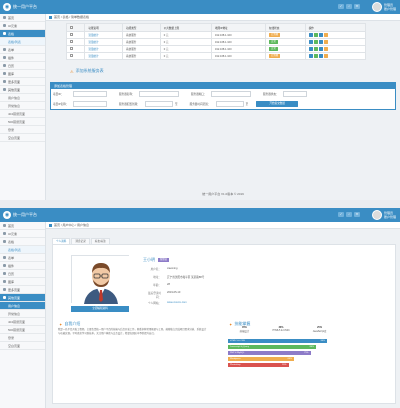 This screenshot has height=408, width=400. What do you see at coordinates (61, 241) in the screenshot?
I see `tab-profile: 个人资料` at bounding box center [61, 241].